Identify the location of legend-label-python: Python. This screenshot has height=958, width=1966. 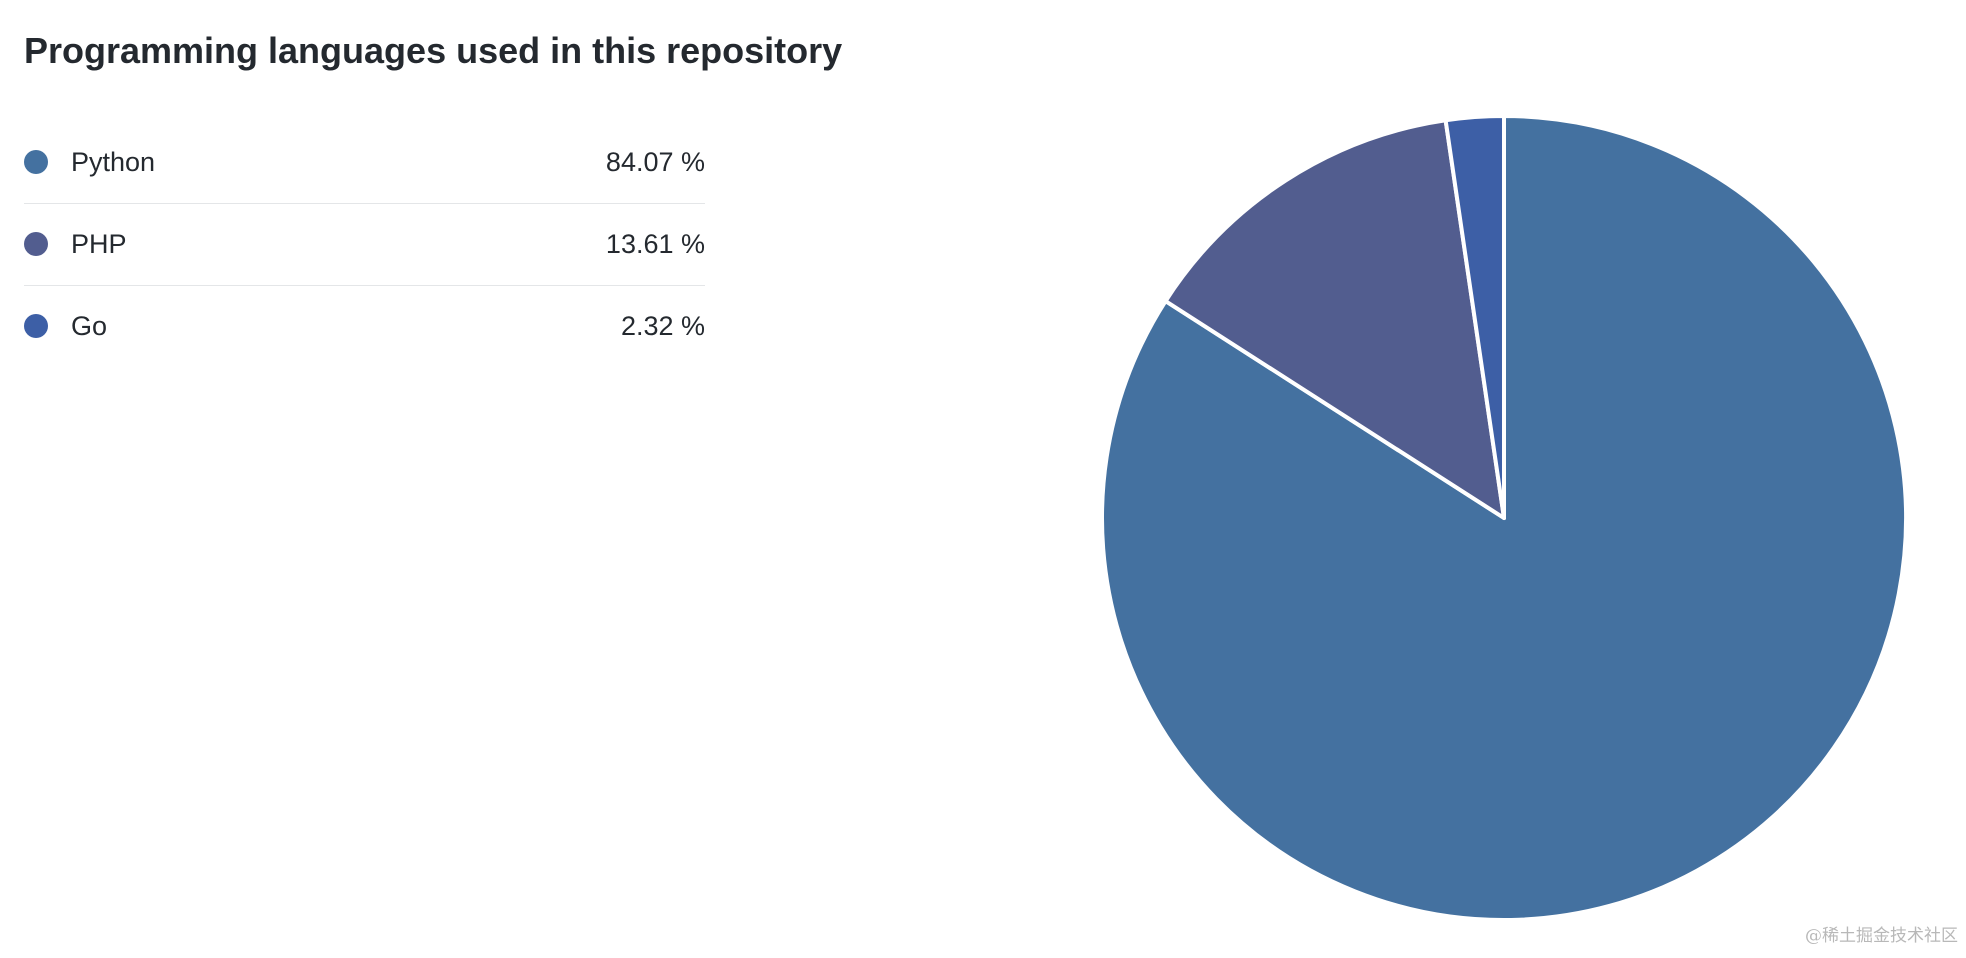
(113, 162).